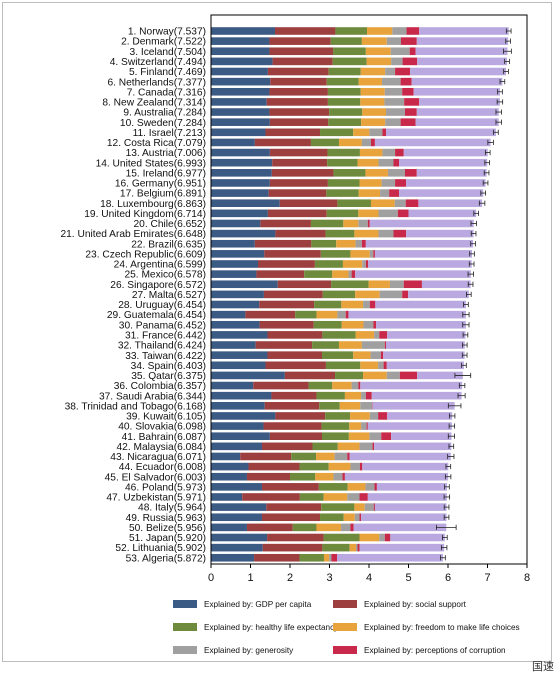  What do you see at coordinates (250, 578) in the screenshot?
I see `x-tick-label: 1` at bounding box center [250, 578].